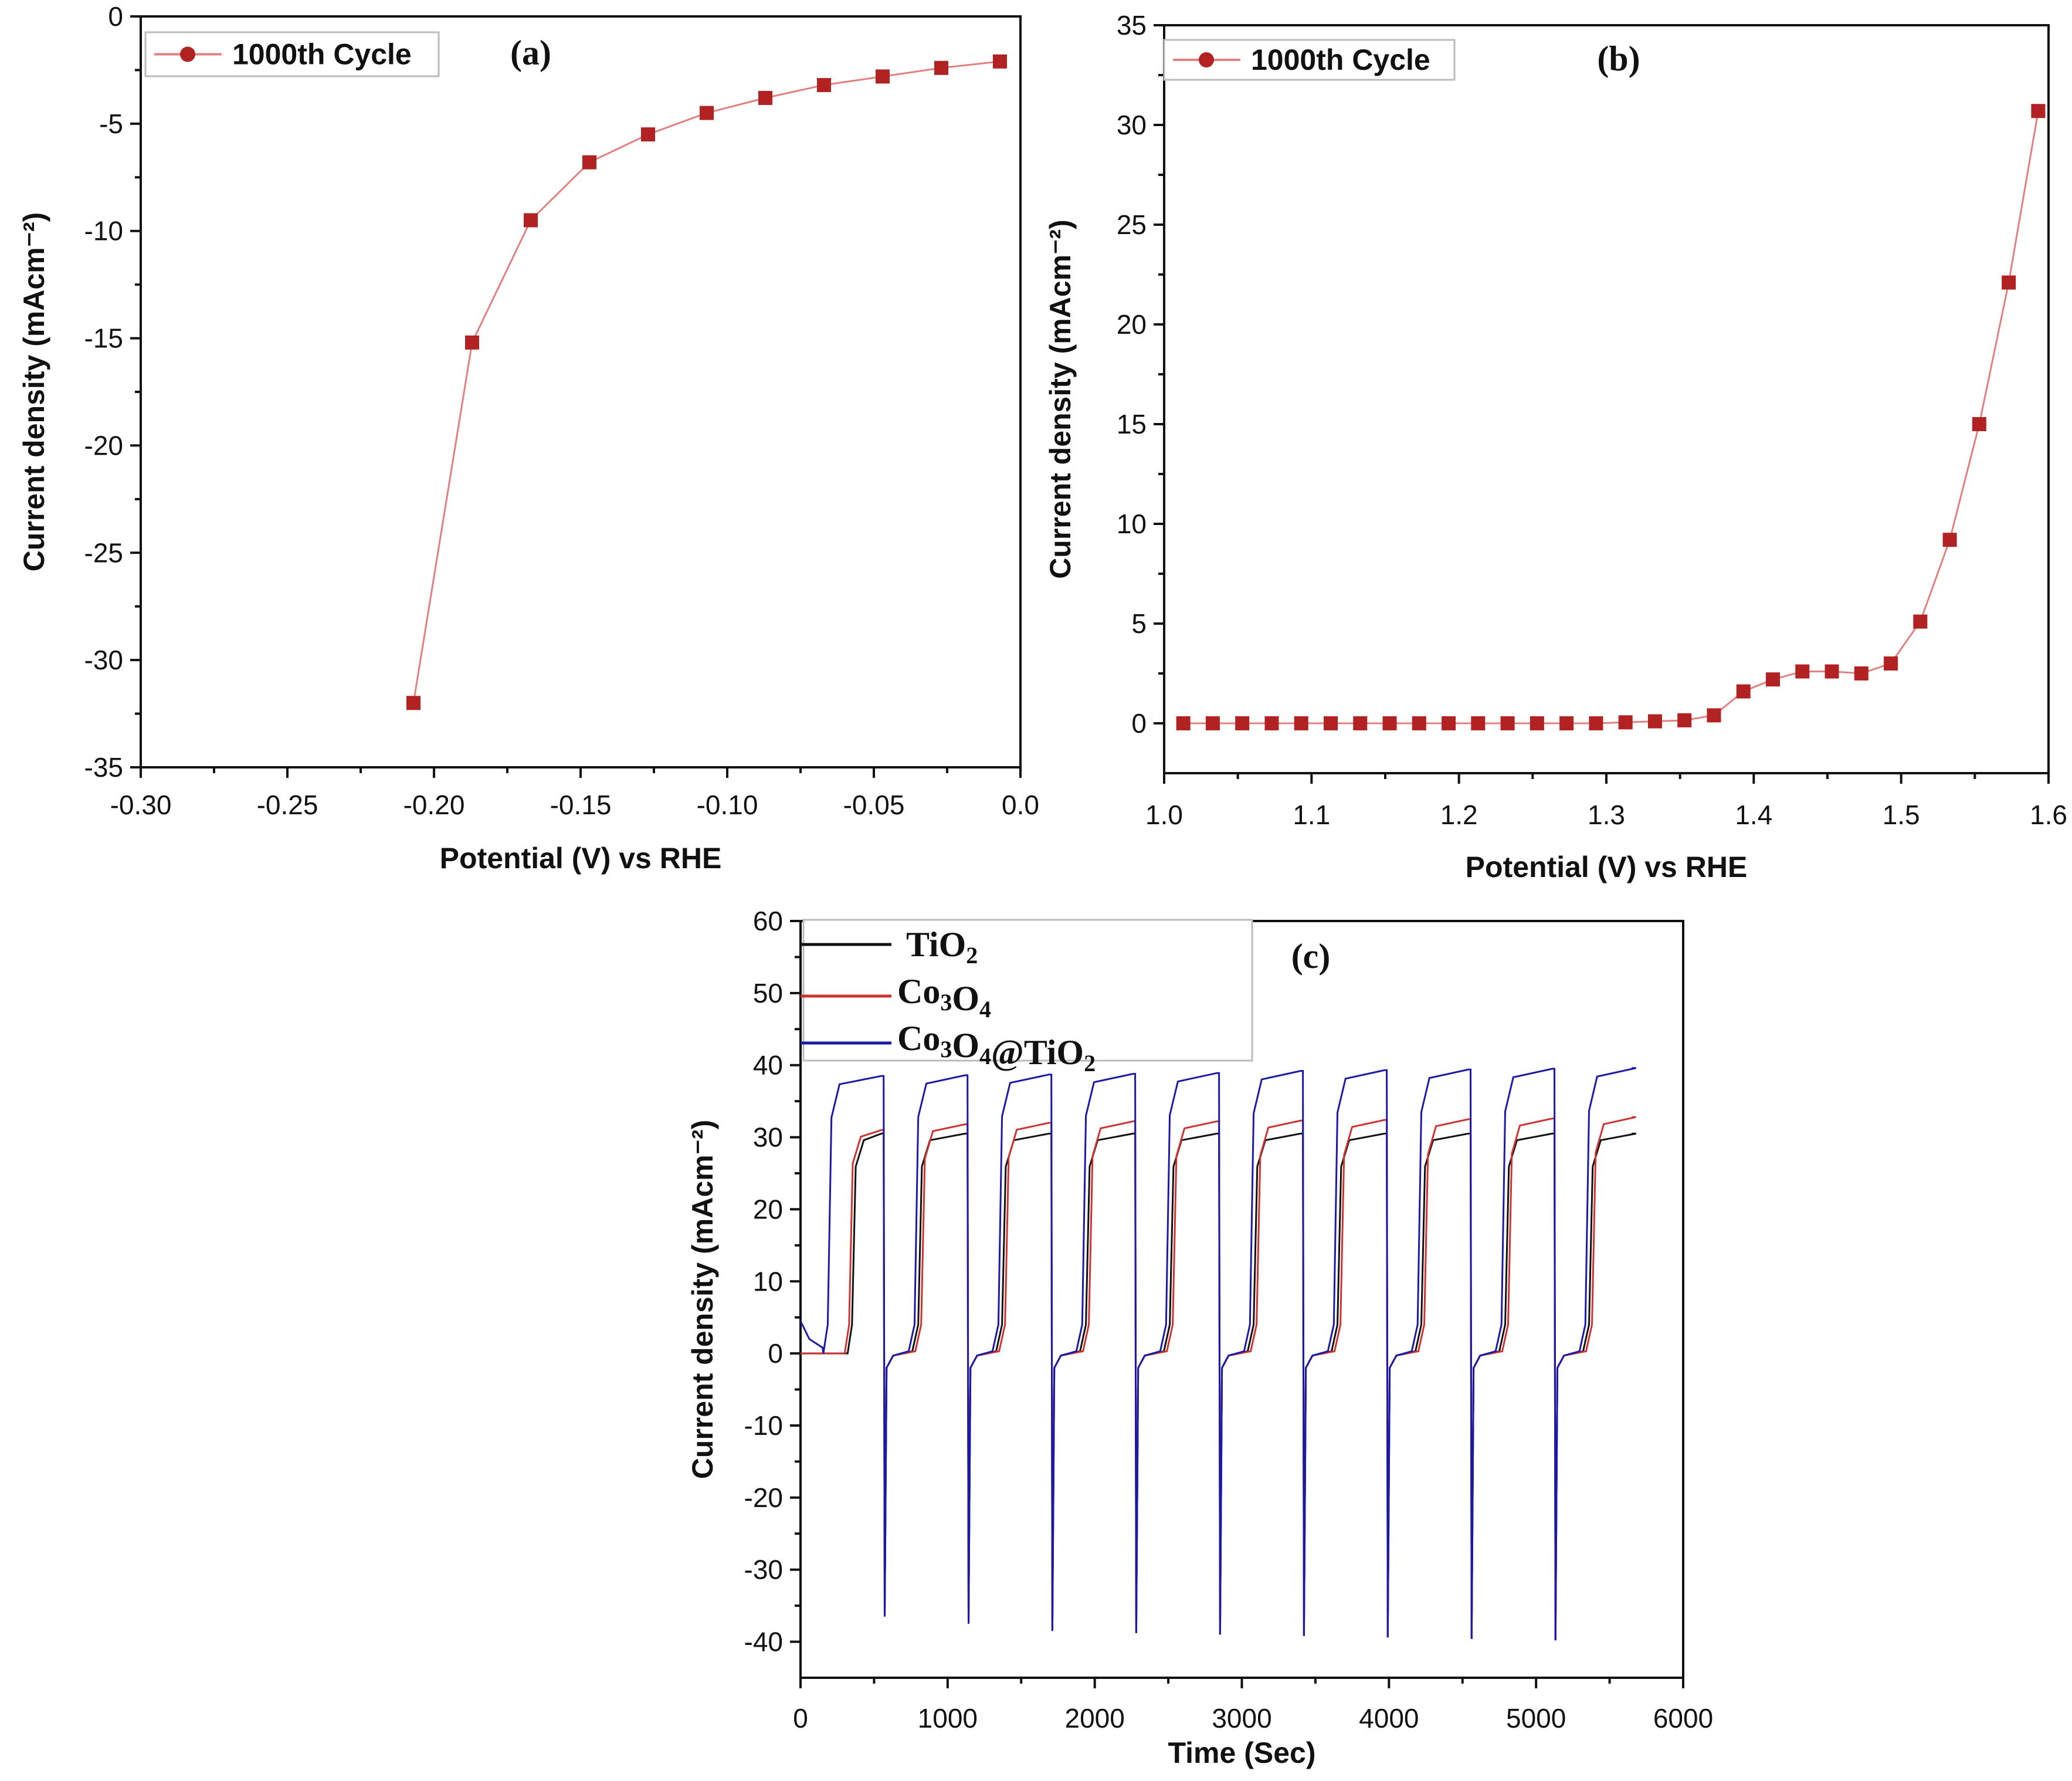  Describe the element at coordinates (287, 805) in the screenshot. I see `x-tick-label: -0.25` at that location.